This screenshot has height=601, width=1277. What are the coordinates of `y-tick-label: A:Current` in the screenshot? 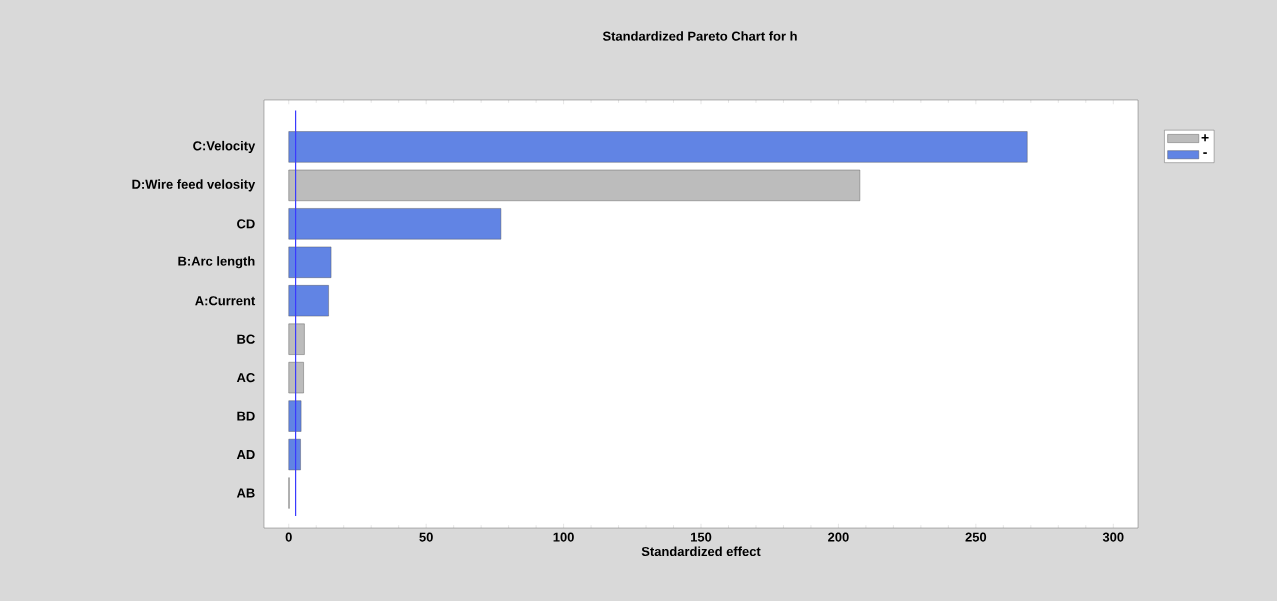 It's located at (225, 301).